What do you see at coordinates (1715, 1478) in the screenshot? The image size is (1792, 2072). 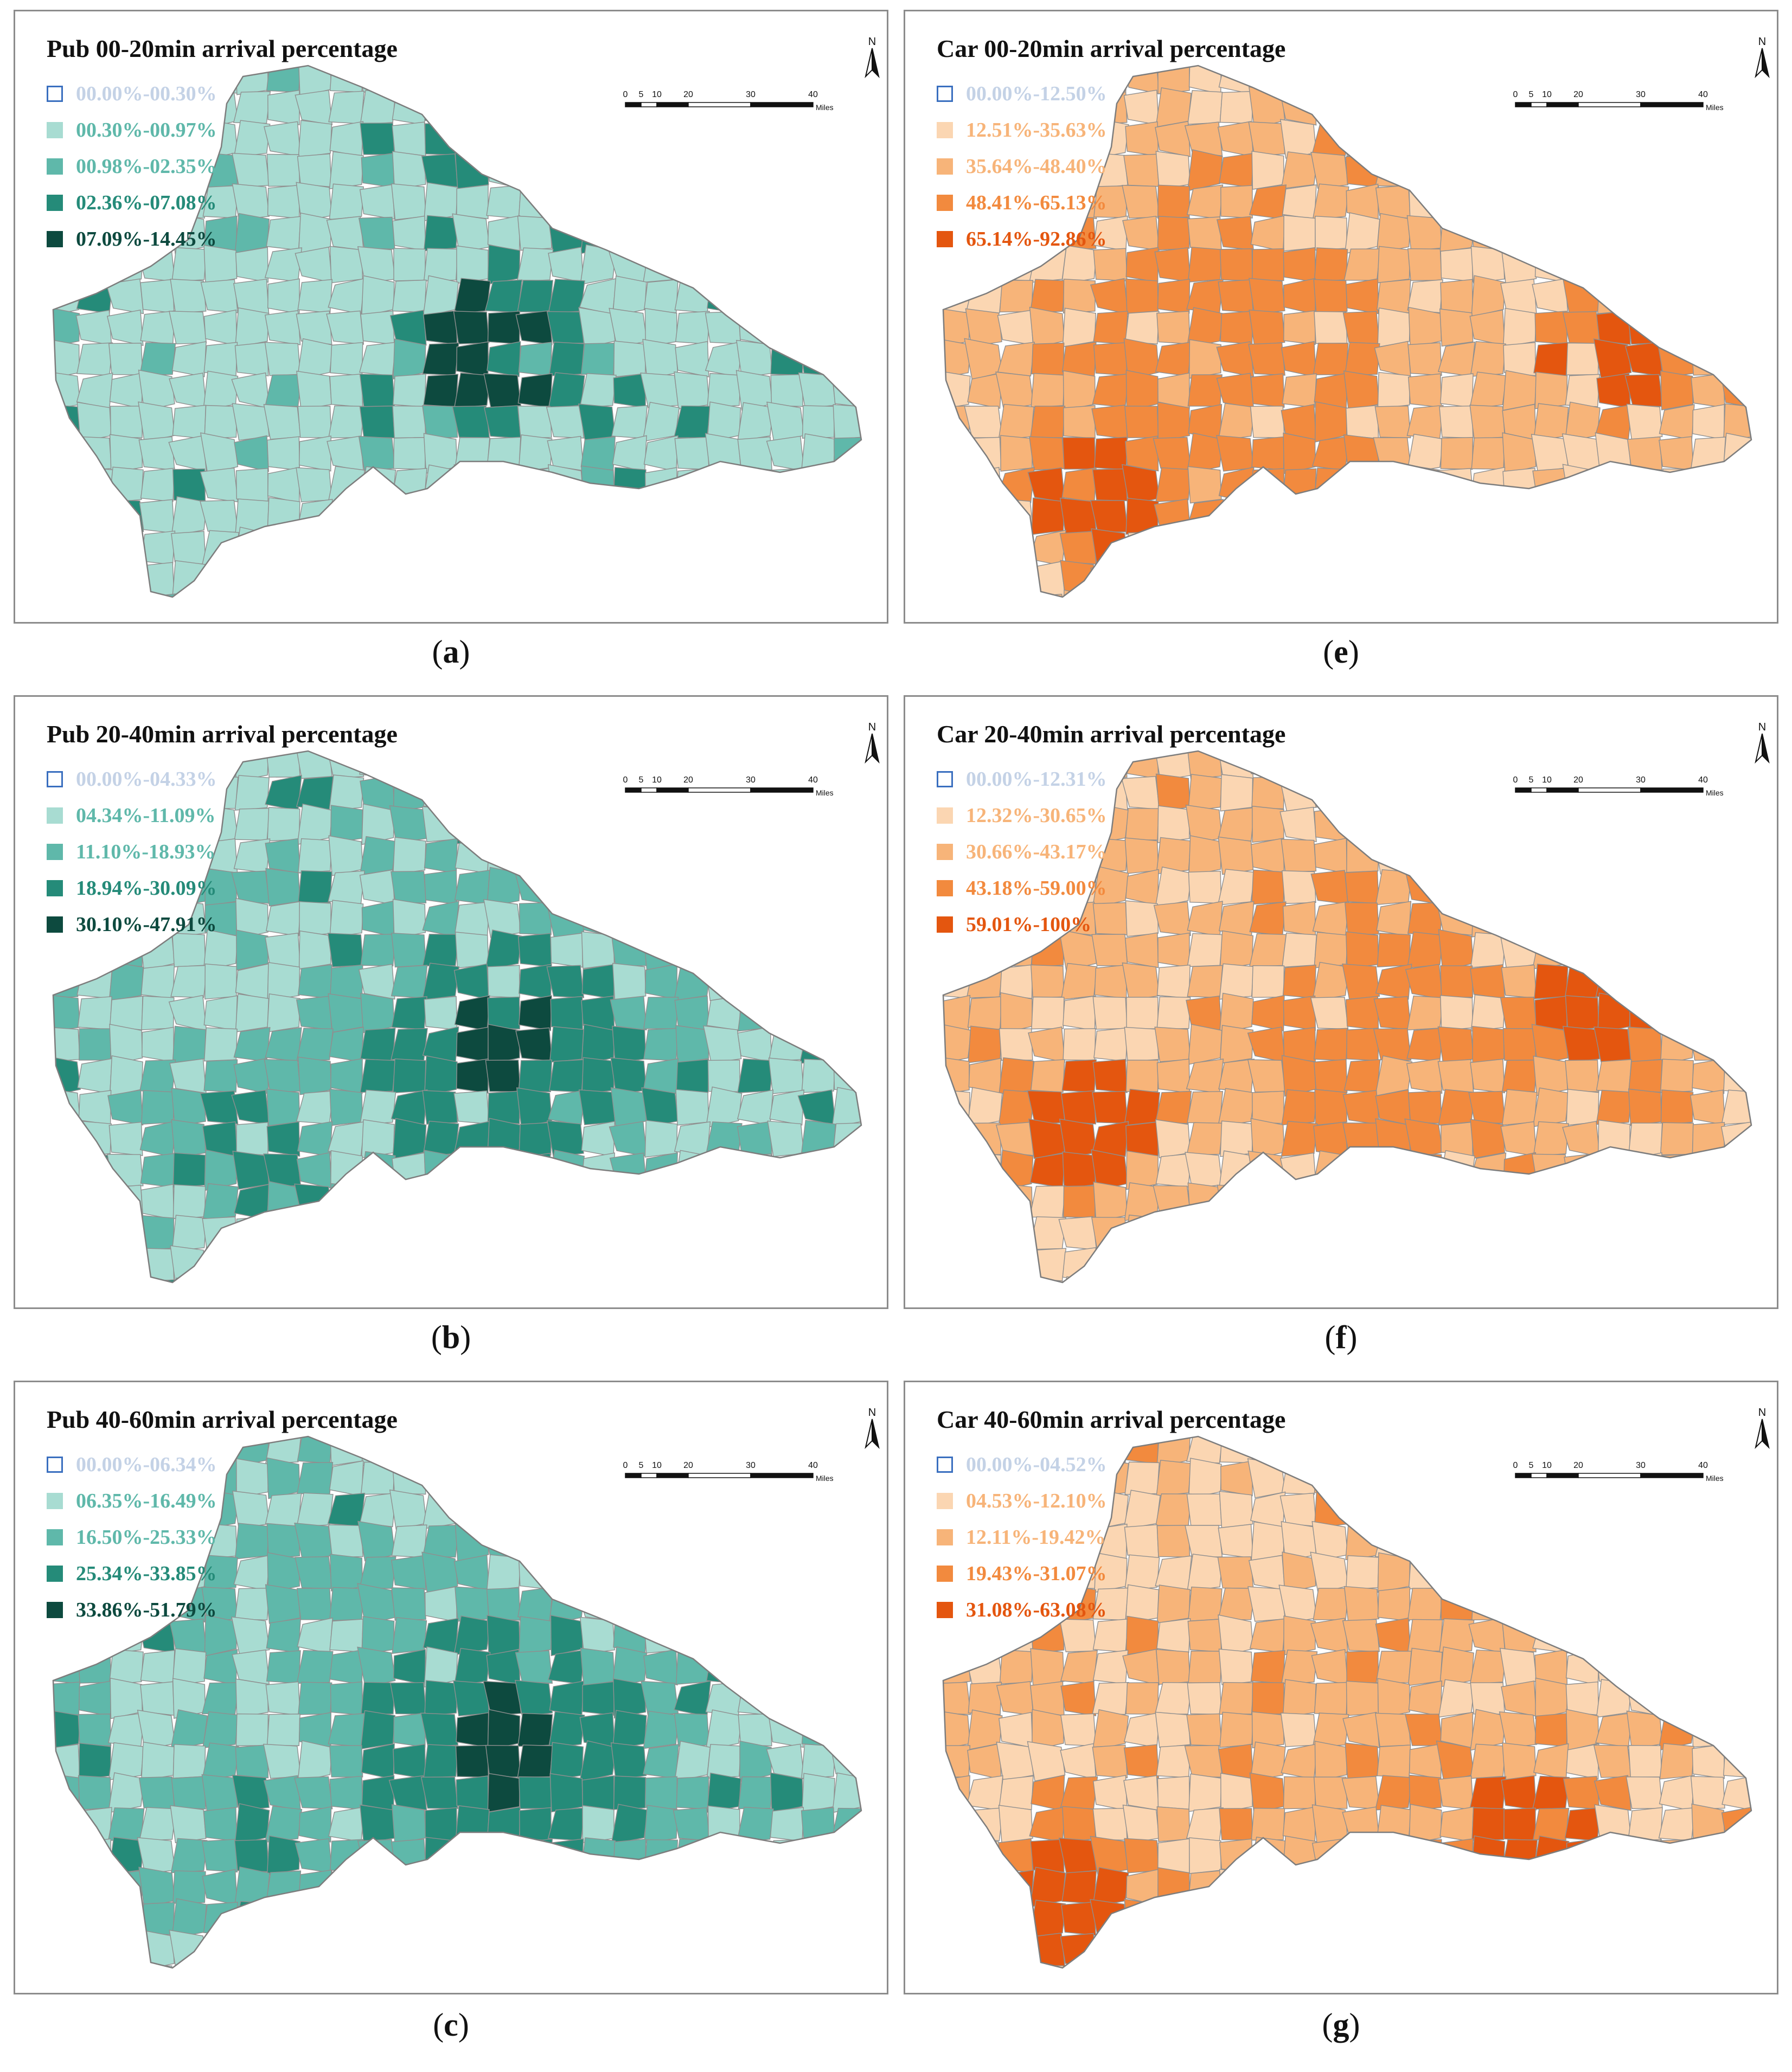 I see `scale-unit: Miles` at bounding box center [1715, 1478].